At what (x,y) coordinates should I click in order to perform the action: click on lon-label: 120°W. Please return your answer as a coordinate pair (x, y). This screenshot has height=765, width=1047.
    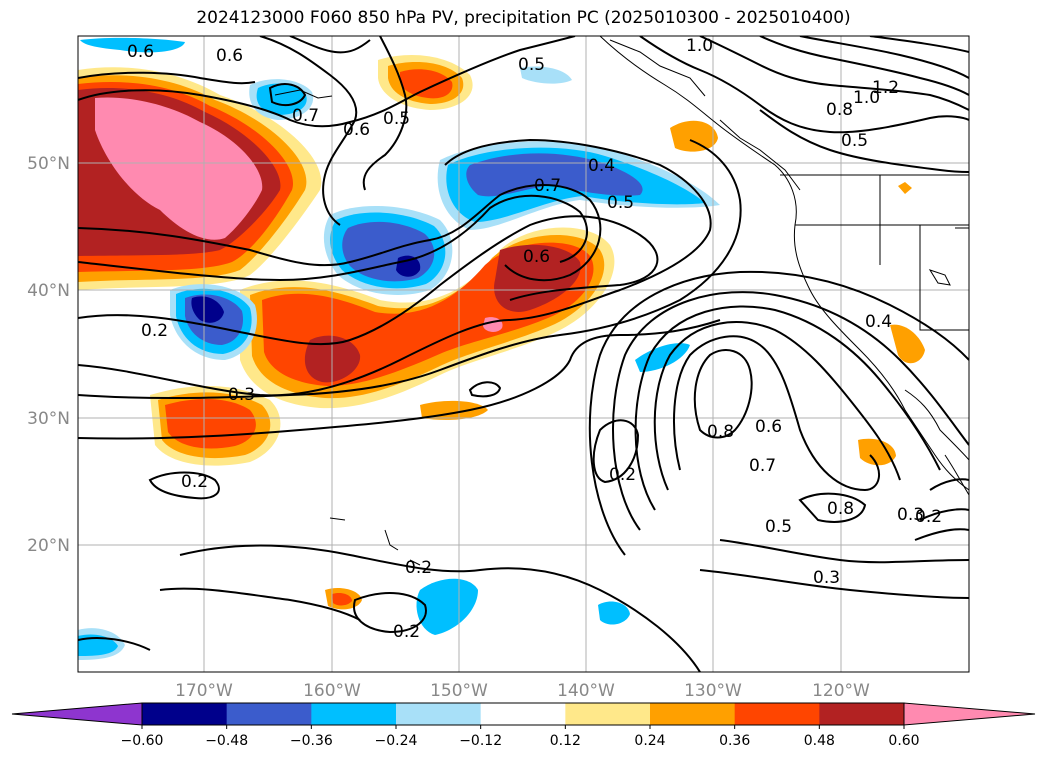
    Looking at the image, I should click on (841, 691).